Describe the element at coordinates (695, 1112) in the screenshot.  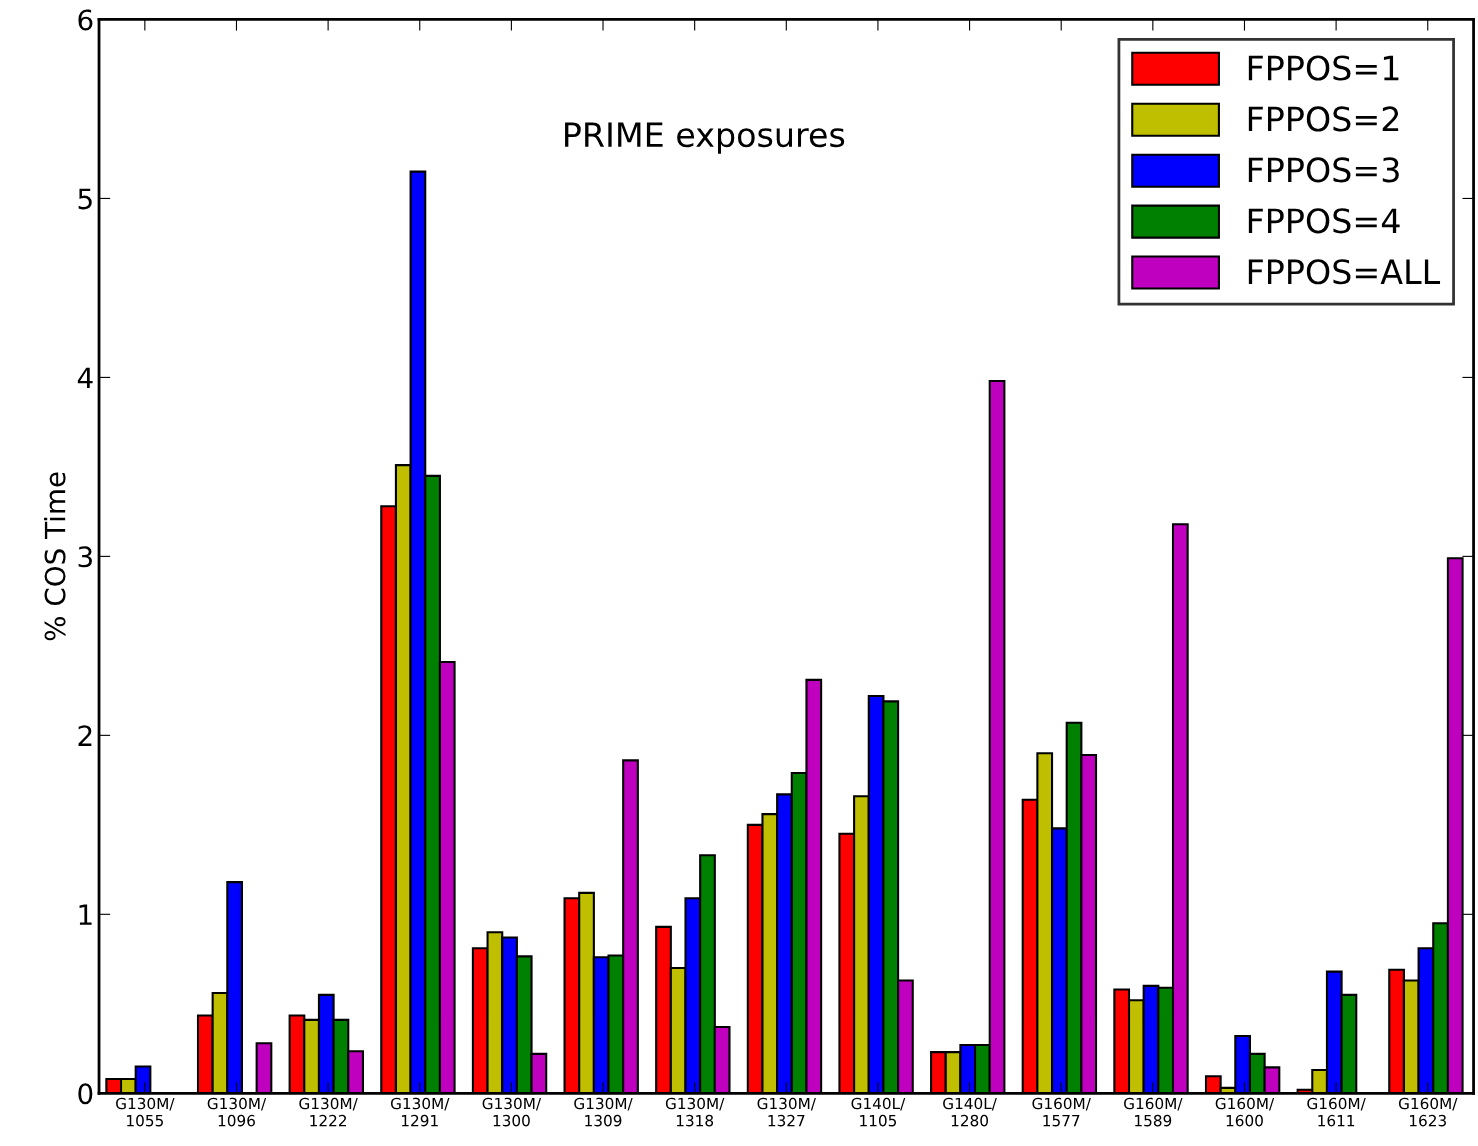
I see `x-tick-label: G130M/ 1318` at that location.